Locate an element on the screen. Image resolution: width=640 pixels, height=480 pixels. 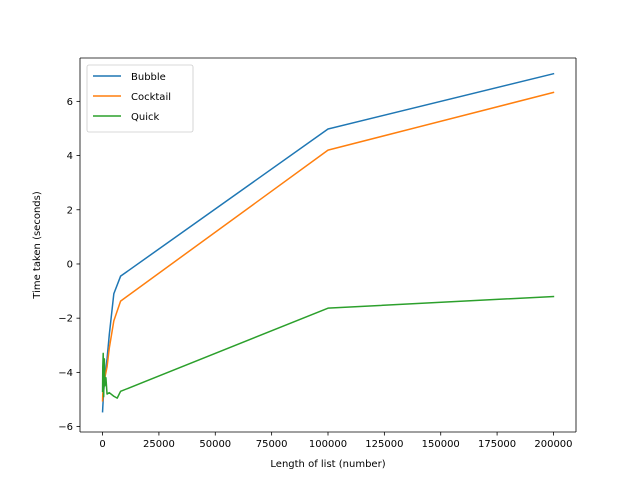
x-tick-label: 150000 is located at coordinates (441, 444).